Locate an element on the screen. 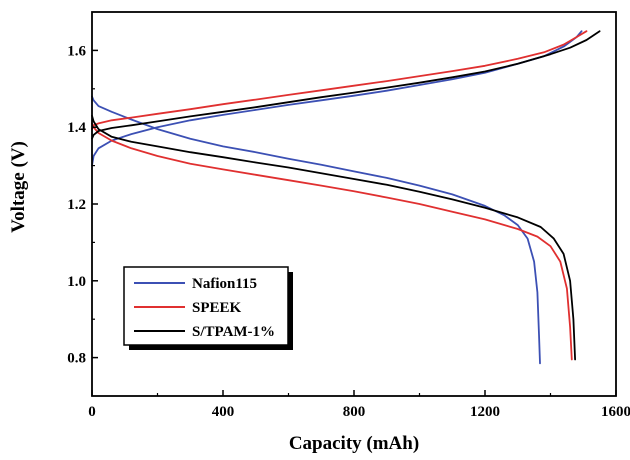 This screenshot has height=460, width=630. legend-label-stpam: S/TPAM-1% is located at coordinates (233, 332).